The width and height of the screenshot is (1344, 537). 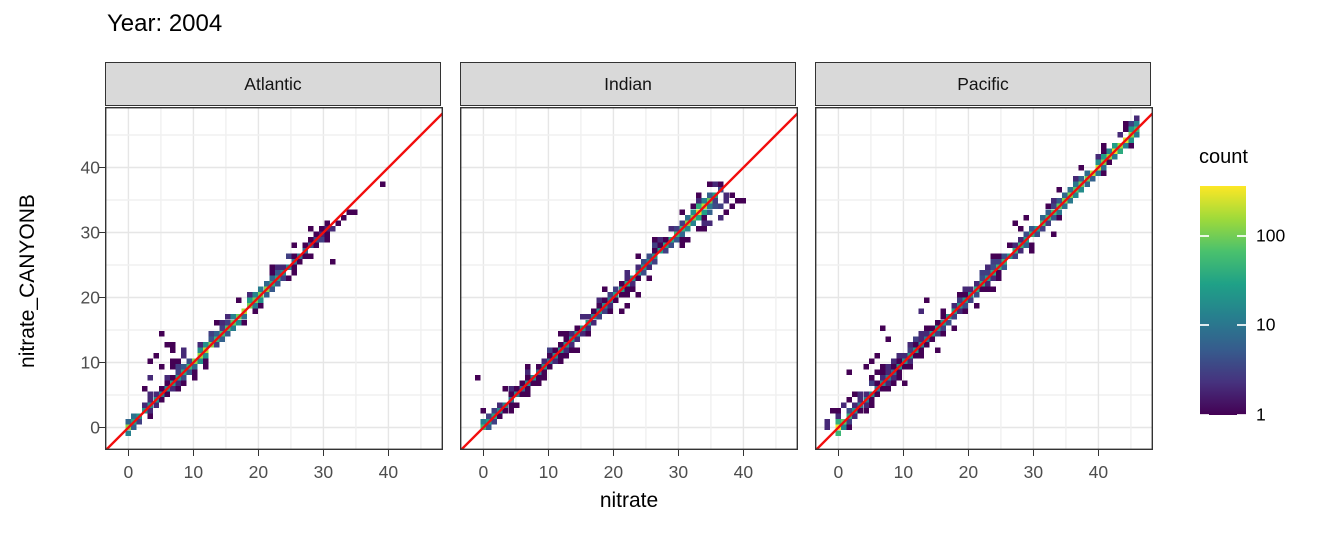 What do you see at coordinates (90, 167) in the screenshot?
I see `y-tick-label: 40` at bounding box center [90, 167].